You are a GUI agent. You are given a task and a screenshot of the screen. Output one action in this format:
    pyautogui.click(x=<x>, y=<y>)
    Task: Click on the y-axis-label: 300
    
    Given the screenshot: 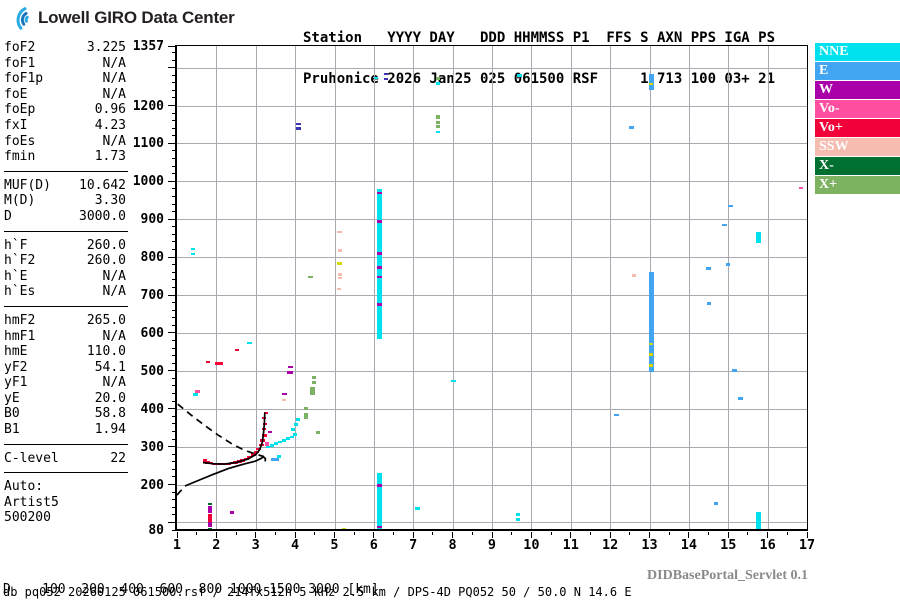 What is the action you would take?
    pyautogui.click(x=152, y=447)
    